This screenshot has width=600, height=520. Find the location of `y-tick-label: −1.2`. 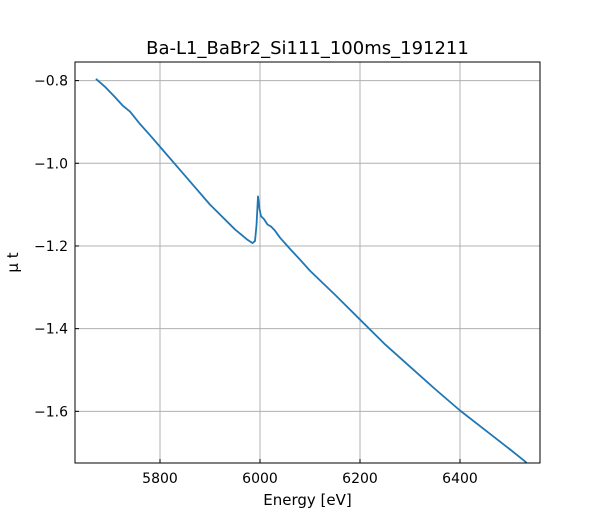

y-tick-label: −1.2 is located at coordinates (51, 247).